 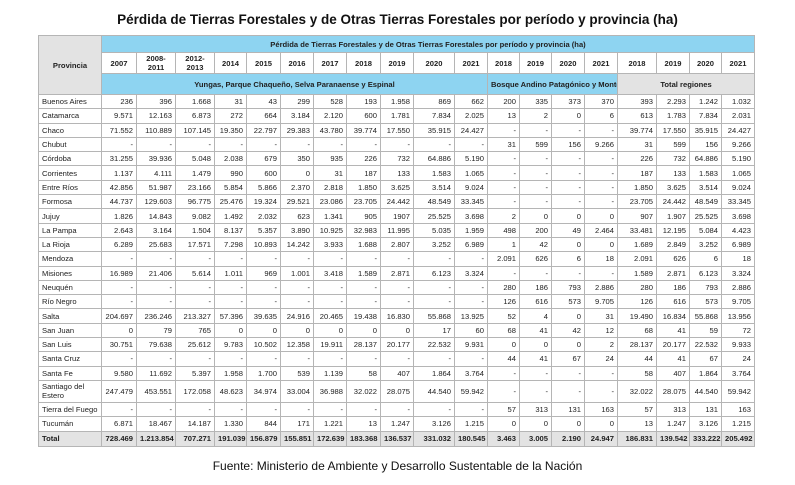 What do you see at coordinates (434, 116) in the screenshot?
I see `value-cell: 7.834` at bounding box center [434, 116].